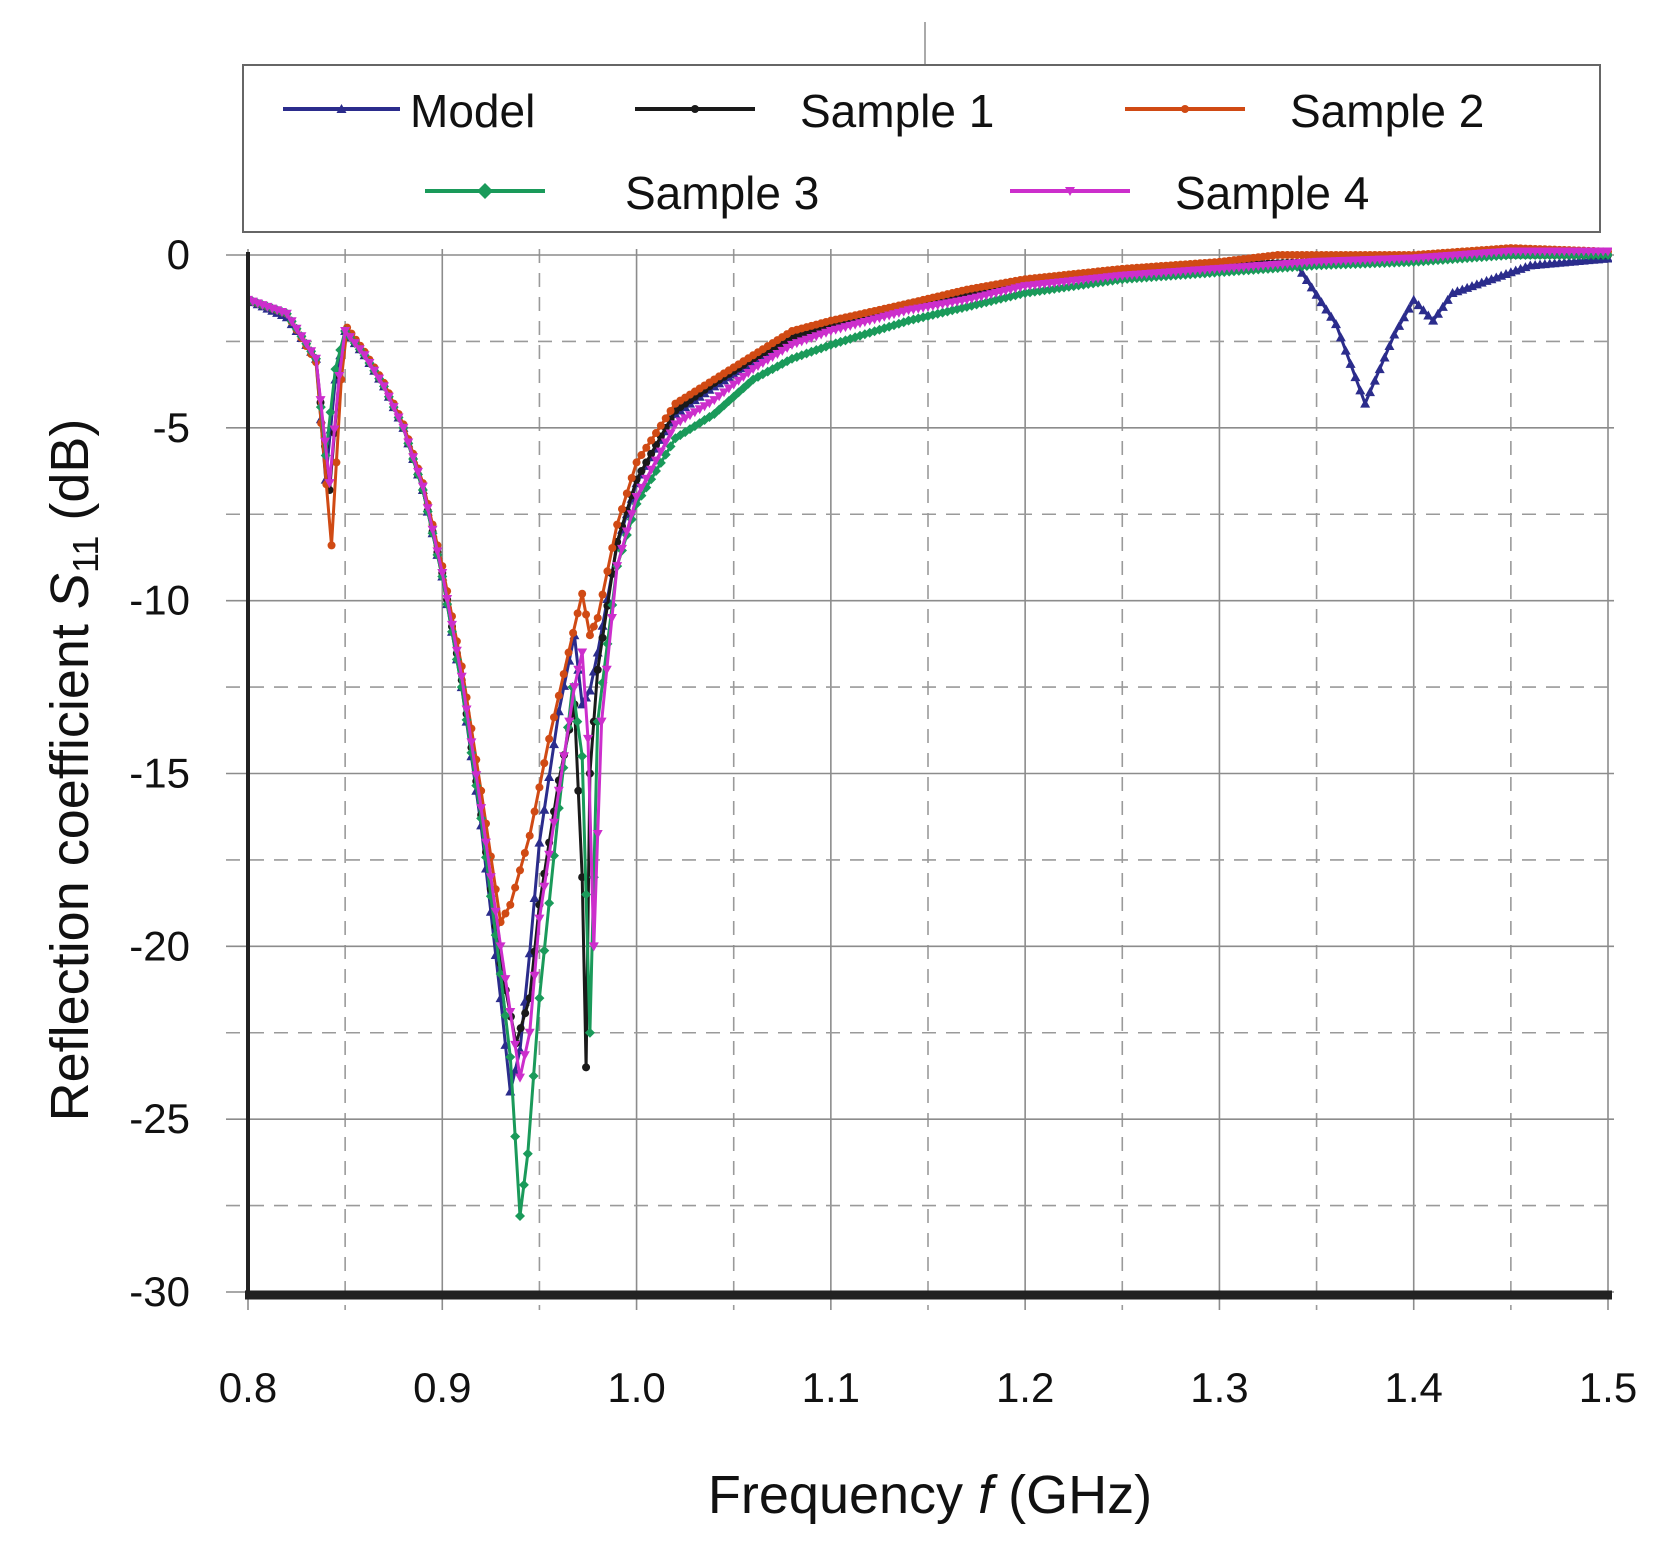  I want to click on legend-item: Sample 3, so click(622, 193).